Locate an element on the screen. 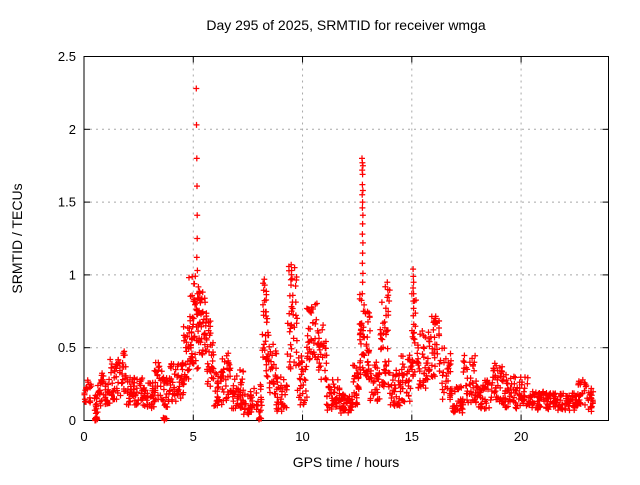 The image size is (640, 485). x-axis-label: GPS time / hours is located at coordinates (346, 462).